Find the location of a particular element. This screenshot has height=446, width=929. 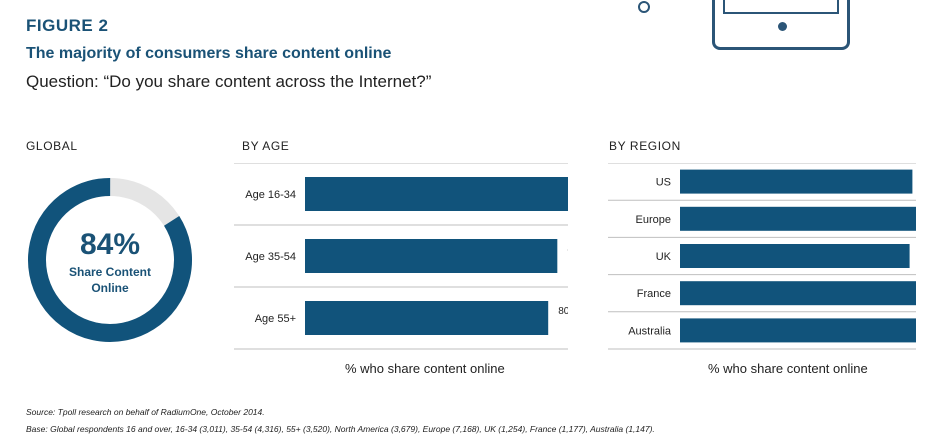

category-label: Australia is located at coordinates (650, 331).